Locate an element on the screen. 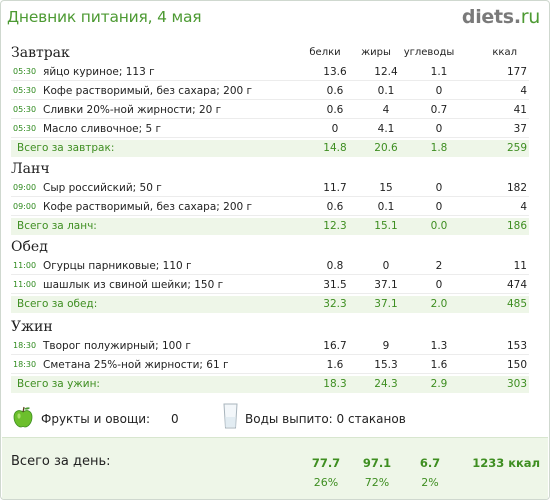 This screenshot has height=500, width=550. site-logo: diets.ru is located at coordinates (501, 17).